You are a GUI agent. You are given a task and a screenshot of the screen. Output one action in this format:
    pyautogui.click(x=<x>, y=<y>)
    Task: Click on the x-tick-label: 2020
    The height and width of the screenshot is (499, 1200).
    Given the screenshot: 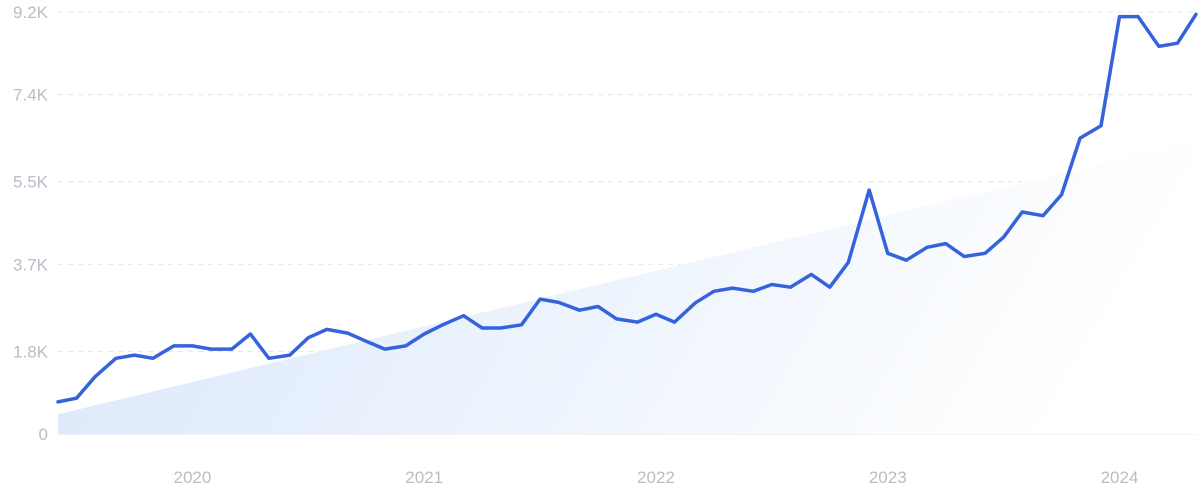 What is the action you would take?
    pyautogui.click(x=193, y=477)
    